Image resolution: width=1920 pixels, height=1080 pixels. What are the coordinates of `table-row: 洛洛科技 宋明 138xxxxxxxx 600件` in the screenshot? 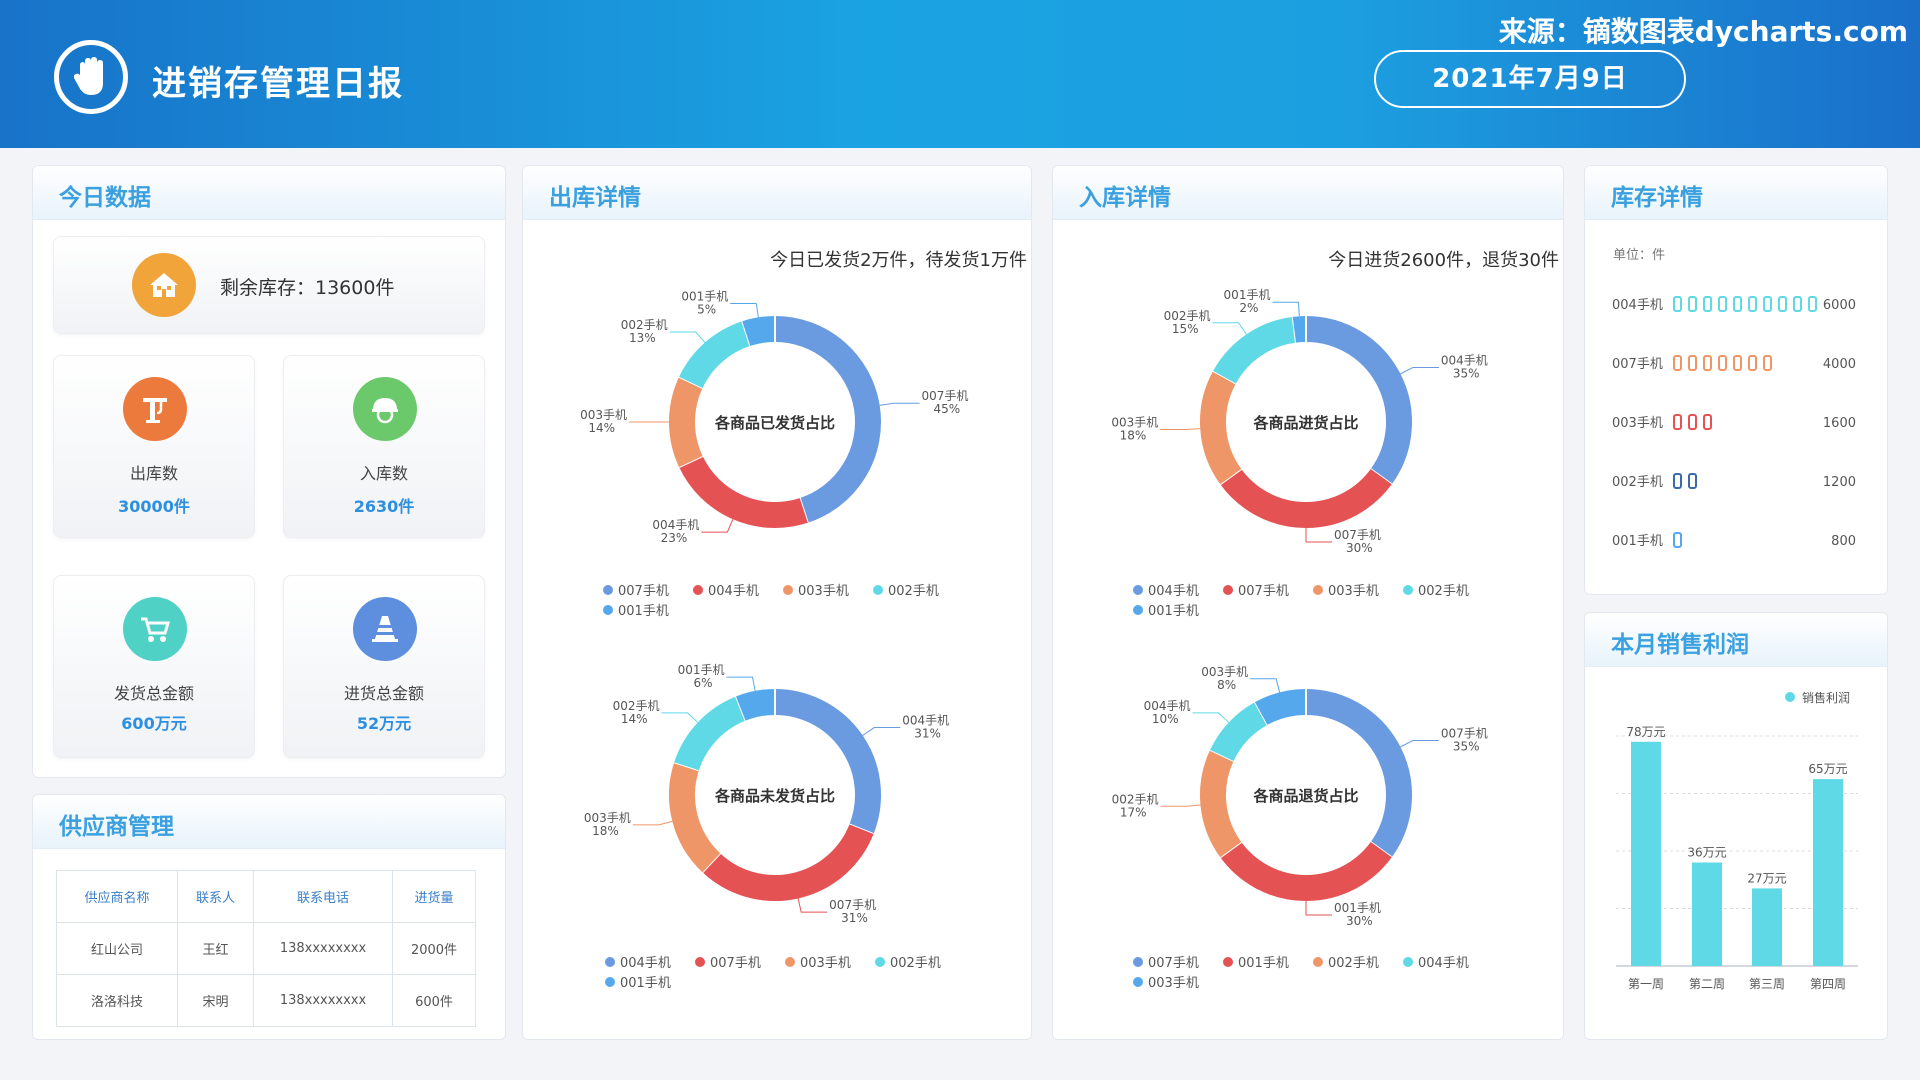 It's located at (266, 1000).